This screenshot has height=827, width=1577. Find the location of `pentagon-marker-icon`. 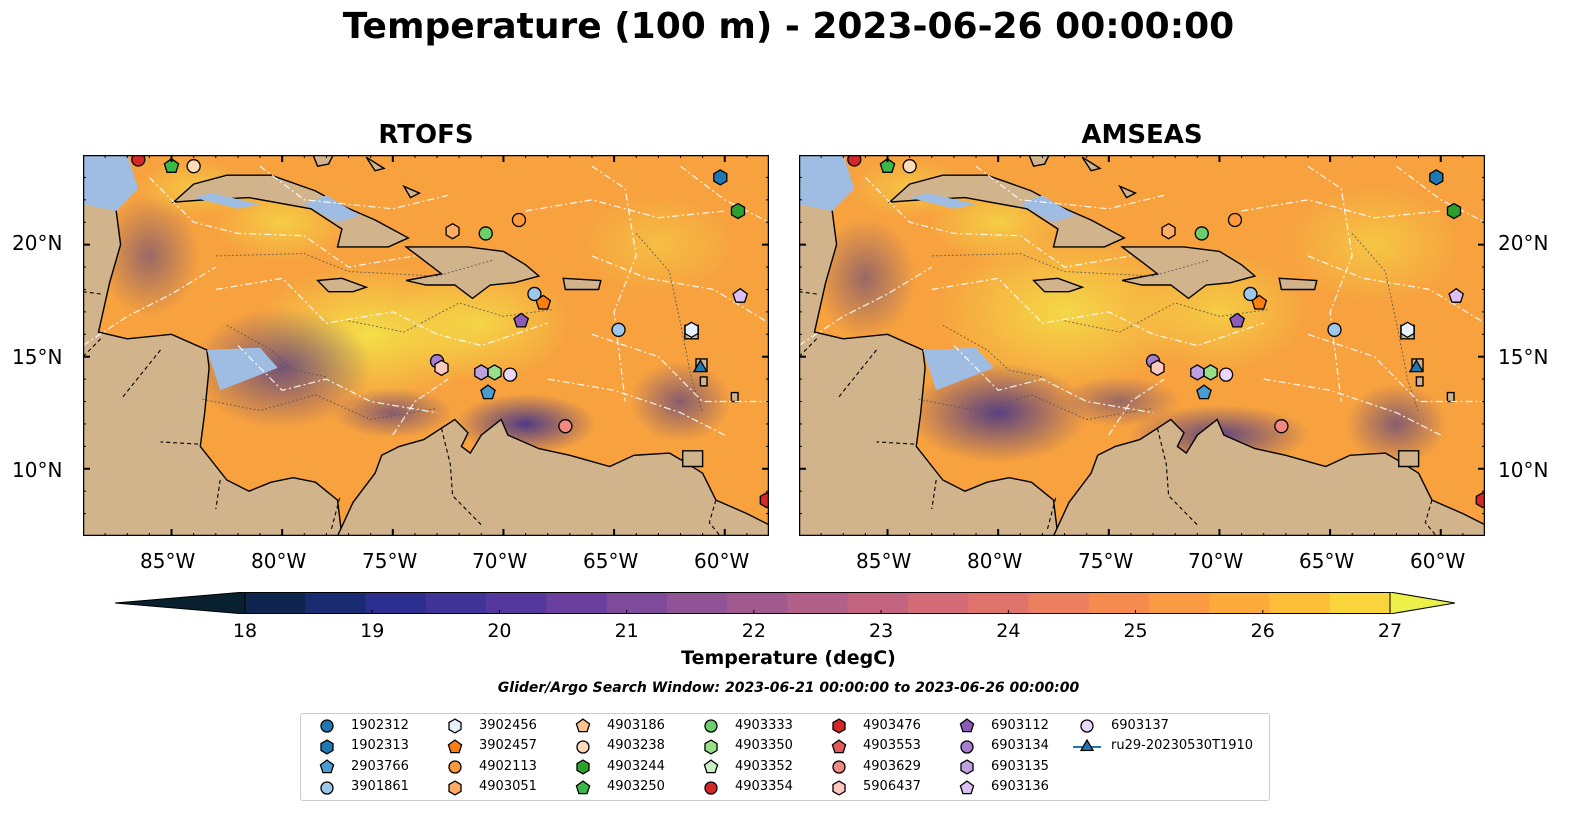

pentagon-marker-icon is located at coordinates (327, 766).